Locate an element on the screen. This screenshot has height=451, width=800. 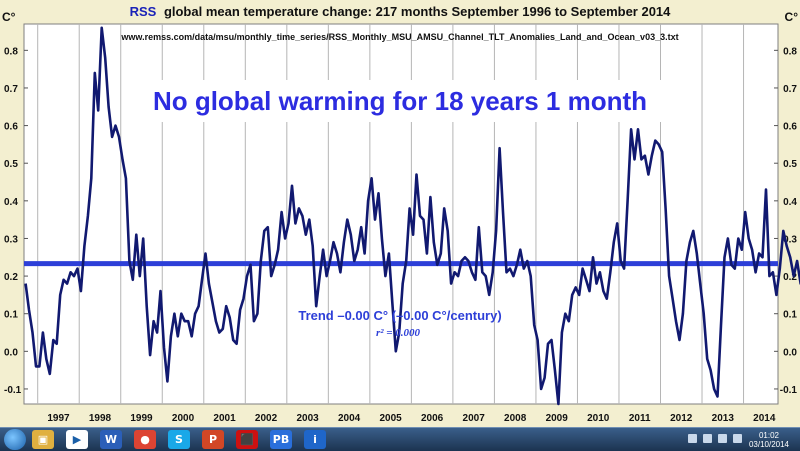
volume-icon is located at coordinates (722, 438).